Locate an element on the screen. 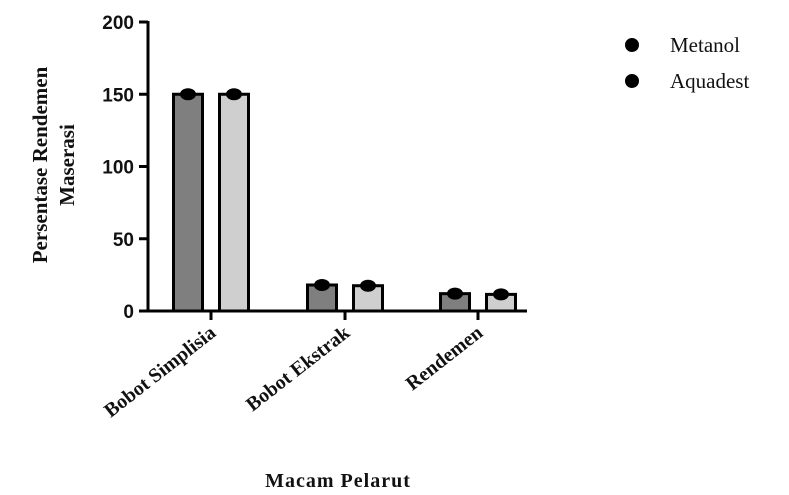 This screenshot has width=789, height=495. x-tick-label: Rendemen is located at coordinates (444, 358).